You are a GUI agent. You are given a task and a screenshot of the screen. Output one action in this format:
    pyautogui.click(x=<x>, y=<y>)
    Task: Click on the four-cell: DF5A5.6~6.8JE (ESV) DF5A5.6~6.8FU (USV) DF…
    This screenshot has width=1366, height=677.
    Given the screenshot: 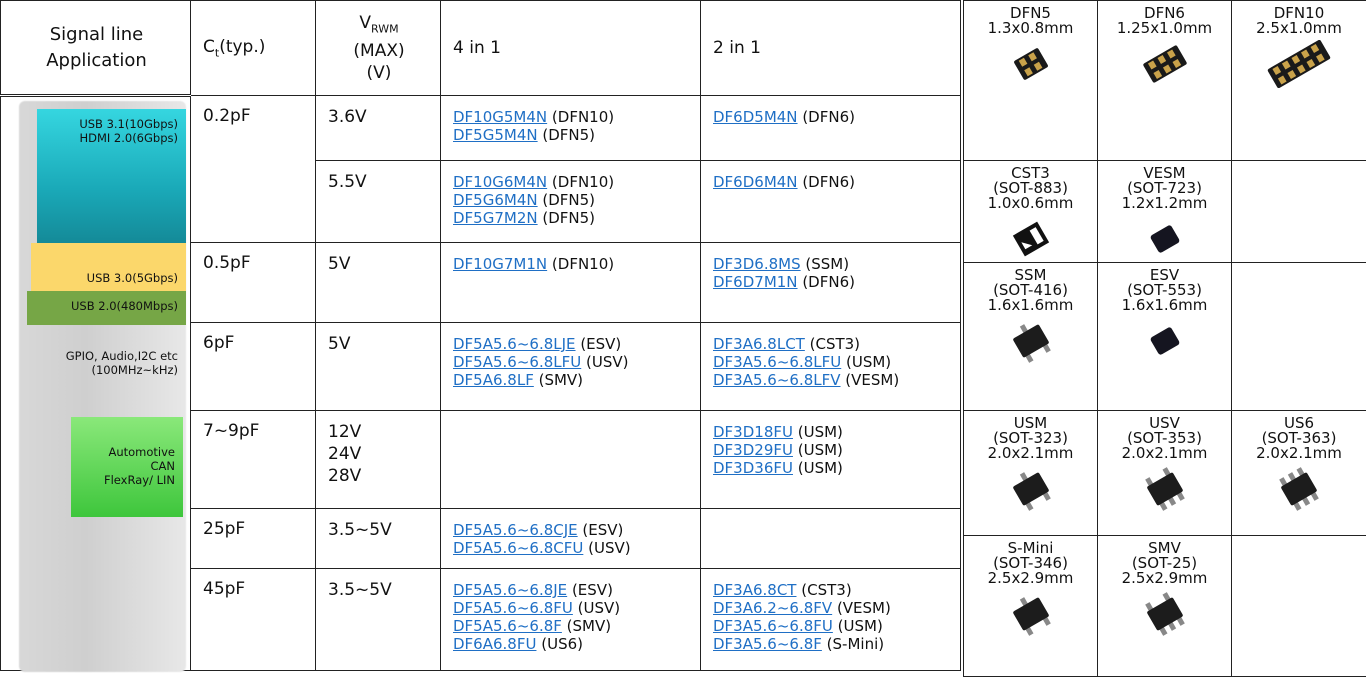 What is the action you would take?
    pyautogui.click(x=570, y=619)
    